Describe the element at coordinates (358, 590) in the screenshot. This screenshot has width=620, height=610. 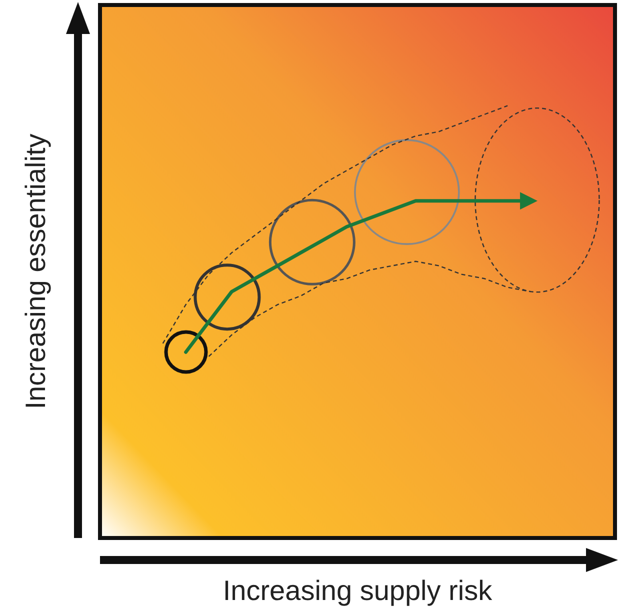
I see `x-axis-title: Increasing supply risk` at that location.